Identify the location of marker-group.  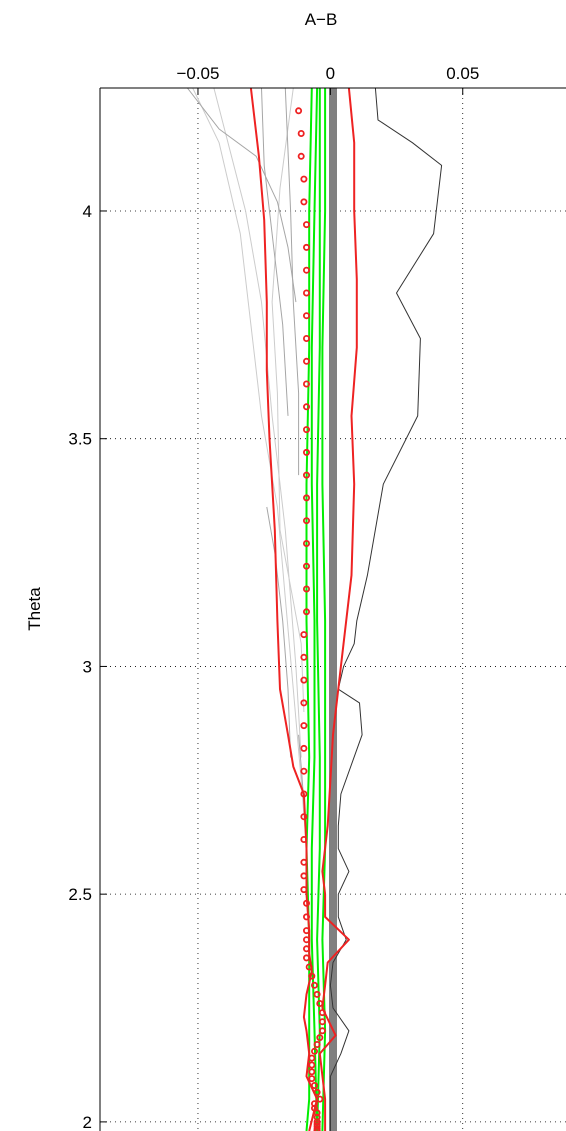
(310, 619).